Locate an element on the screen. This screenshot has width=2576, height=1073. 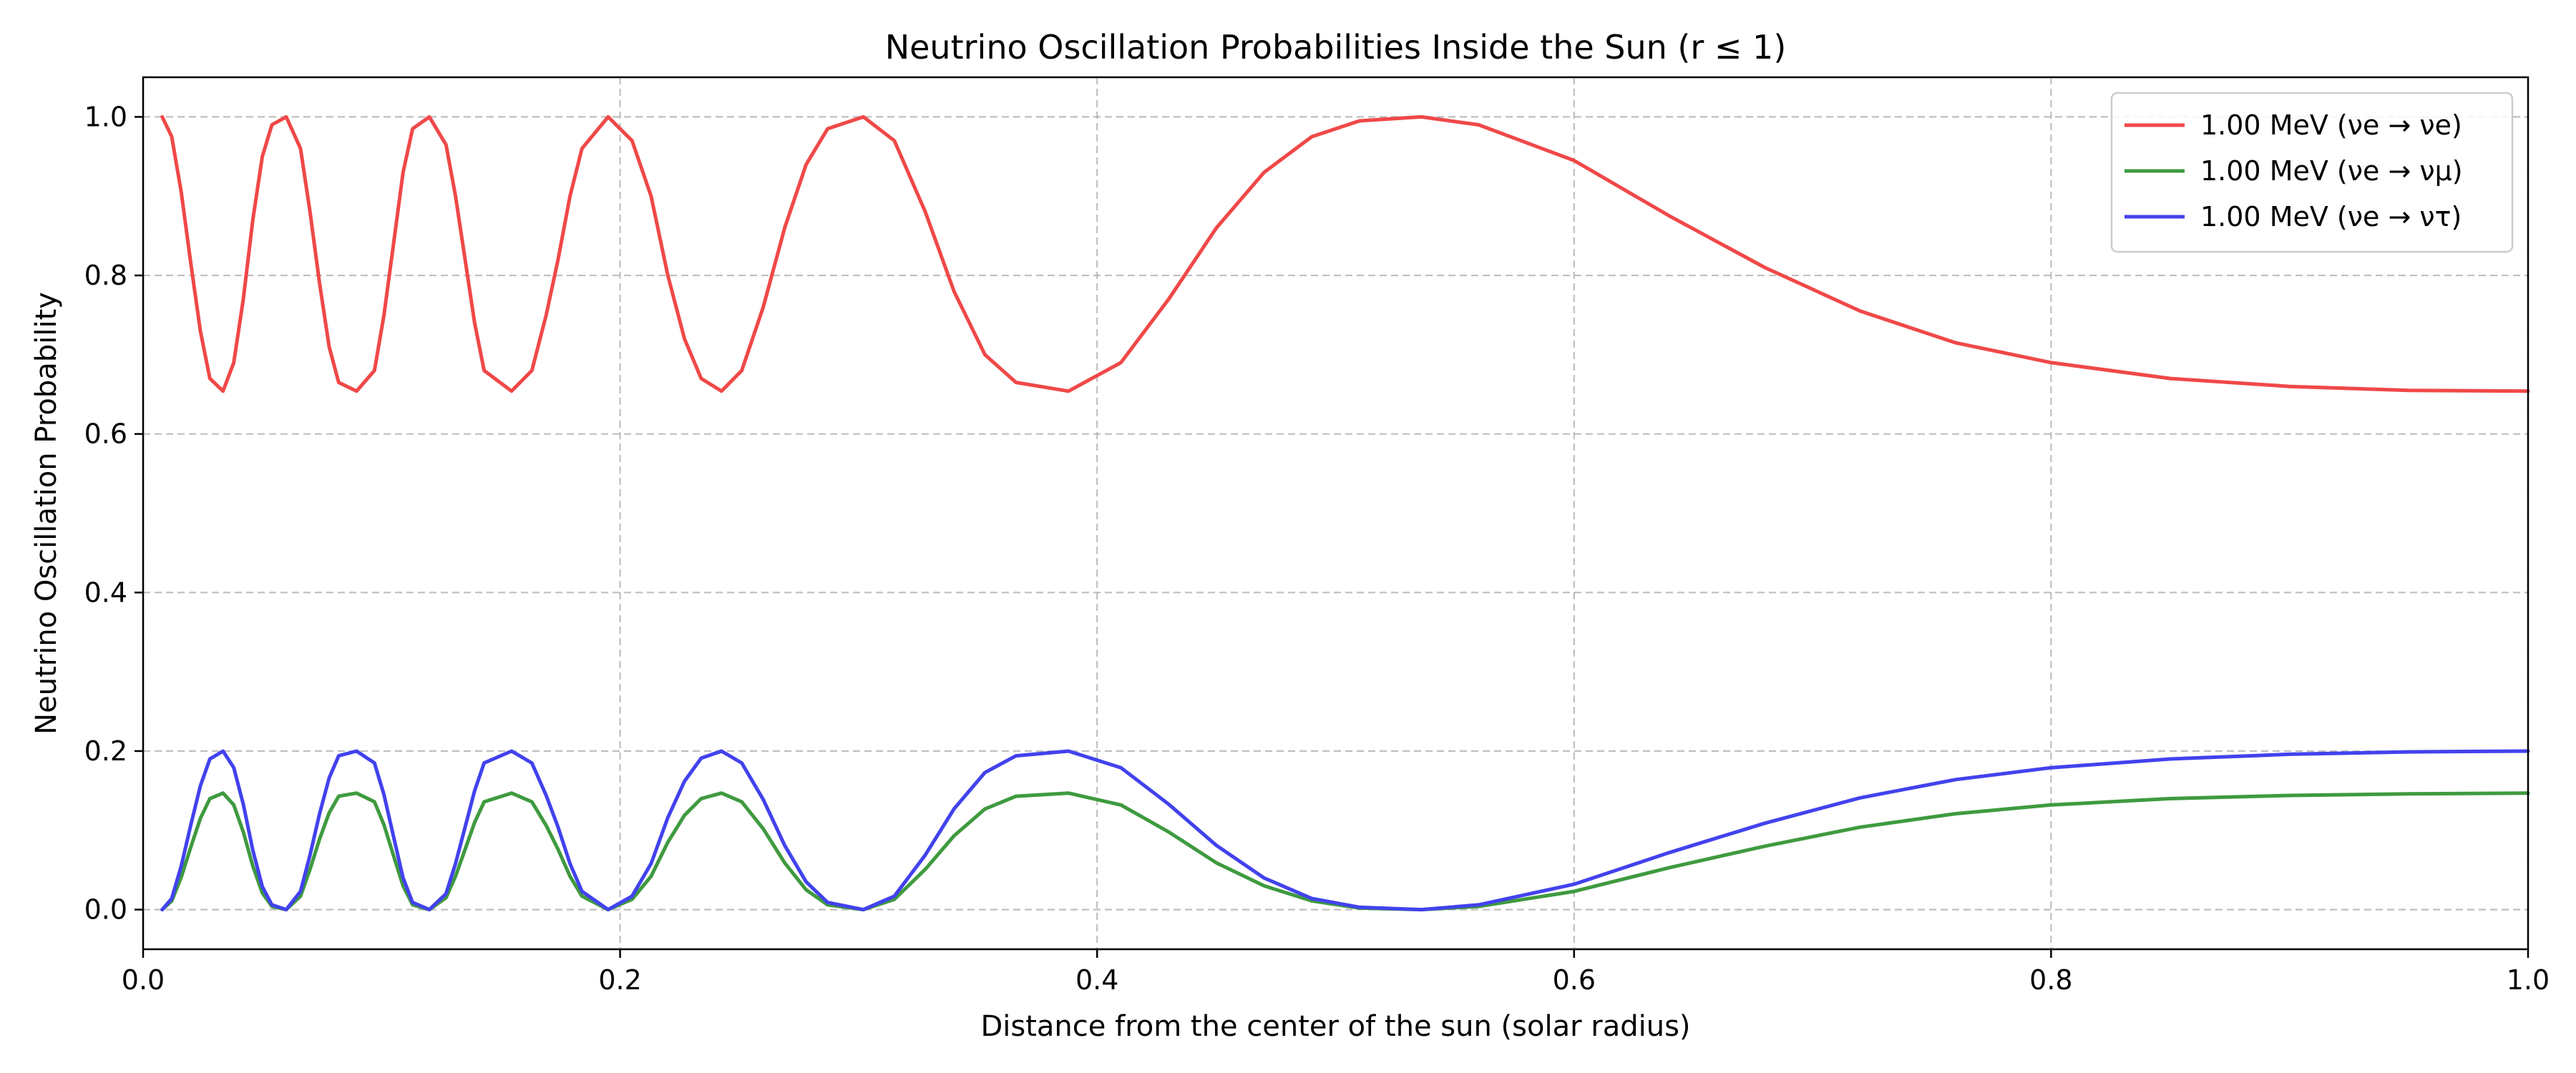
y-tick-label: 1.0 is located at coordinates (105, 117).